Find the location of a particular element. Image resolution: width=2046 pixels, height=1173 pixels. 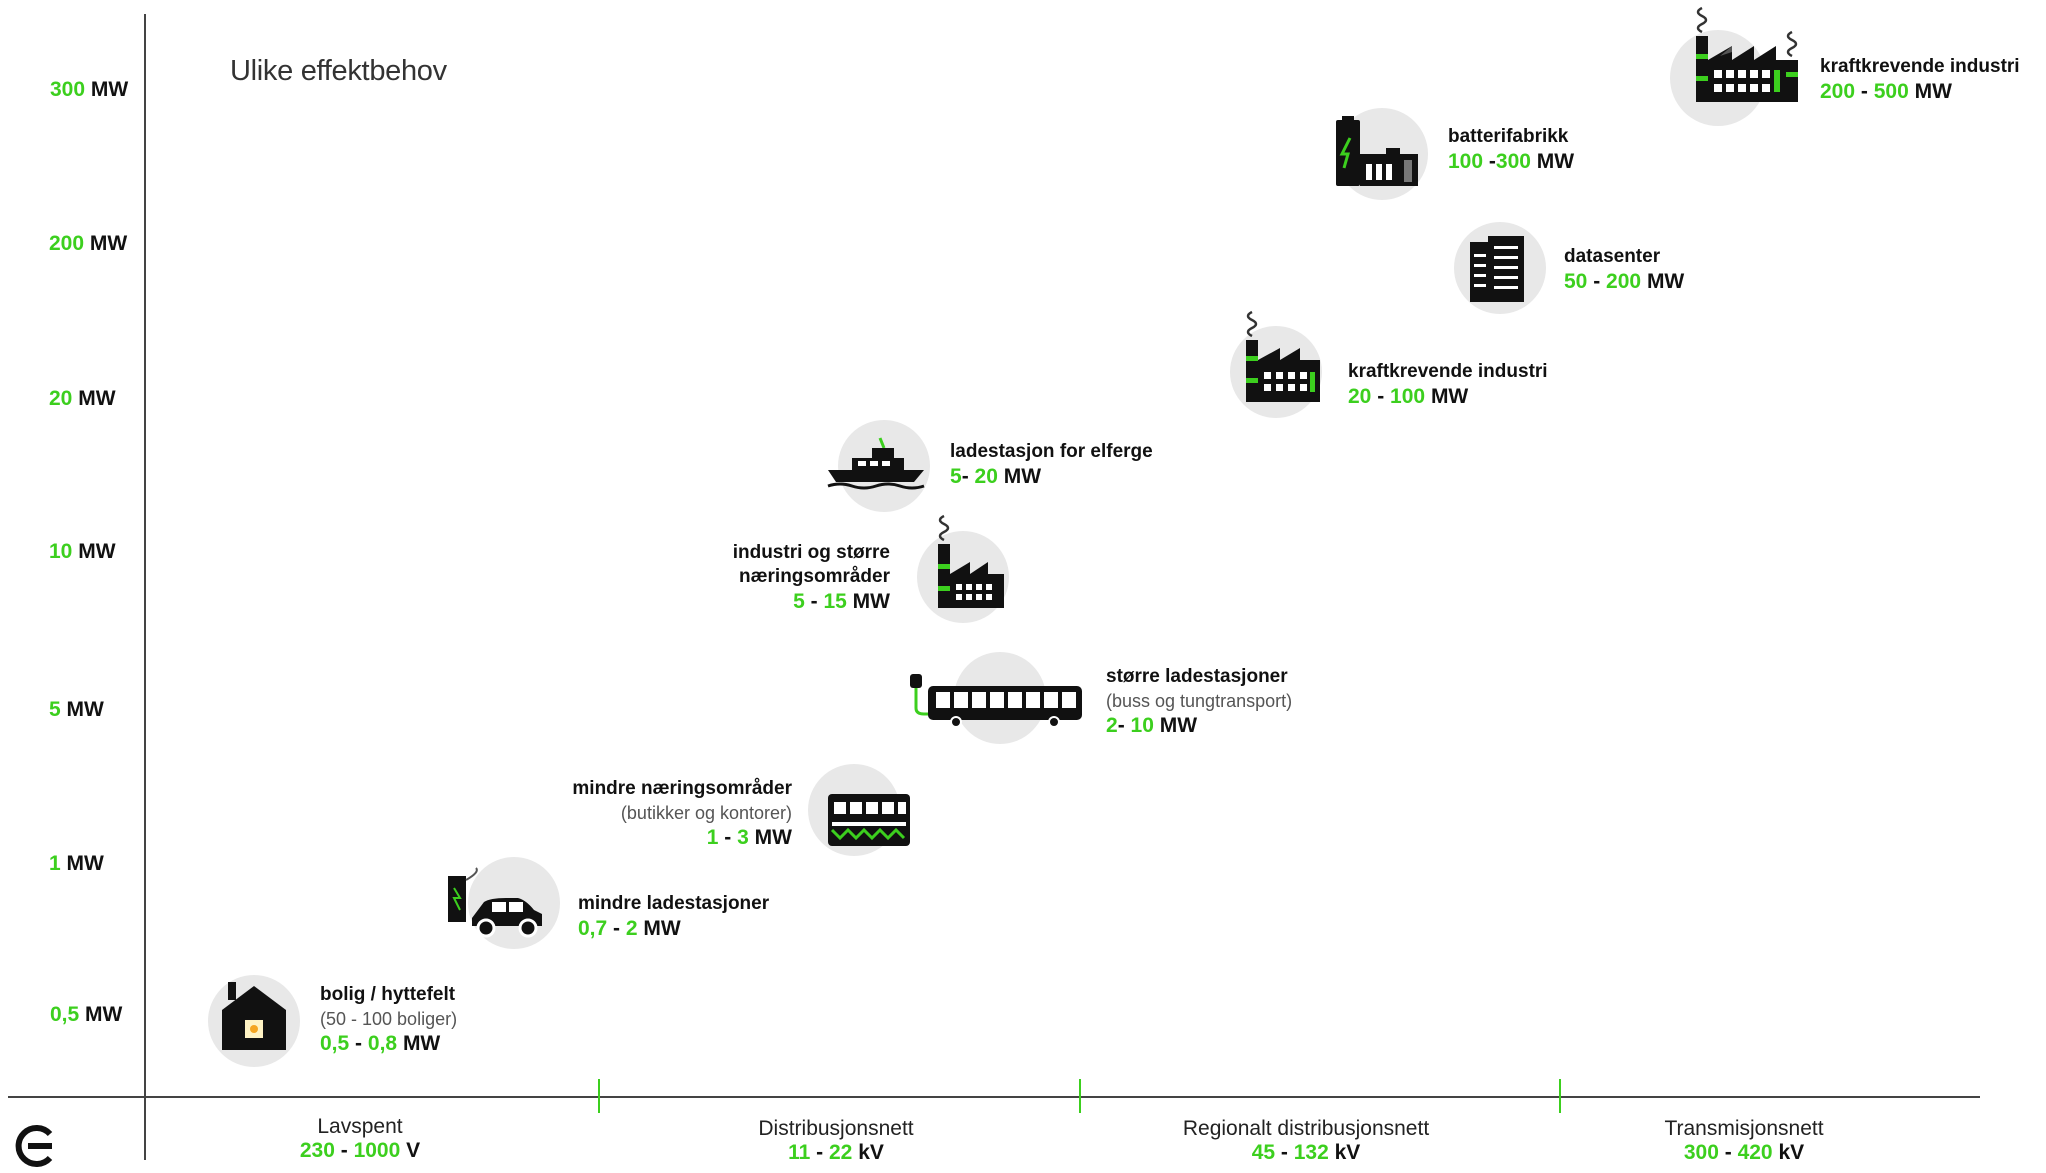

x-segment-transmisjonsnett: Transmisjonsnett 300 - 420 kV is located at coordinates (1744, 1140).